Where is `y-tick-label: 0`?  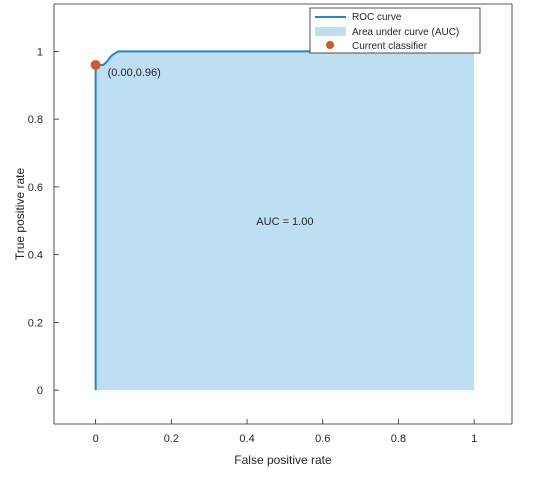
y-tick-label: 0 is located at coordinates (40, 391).